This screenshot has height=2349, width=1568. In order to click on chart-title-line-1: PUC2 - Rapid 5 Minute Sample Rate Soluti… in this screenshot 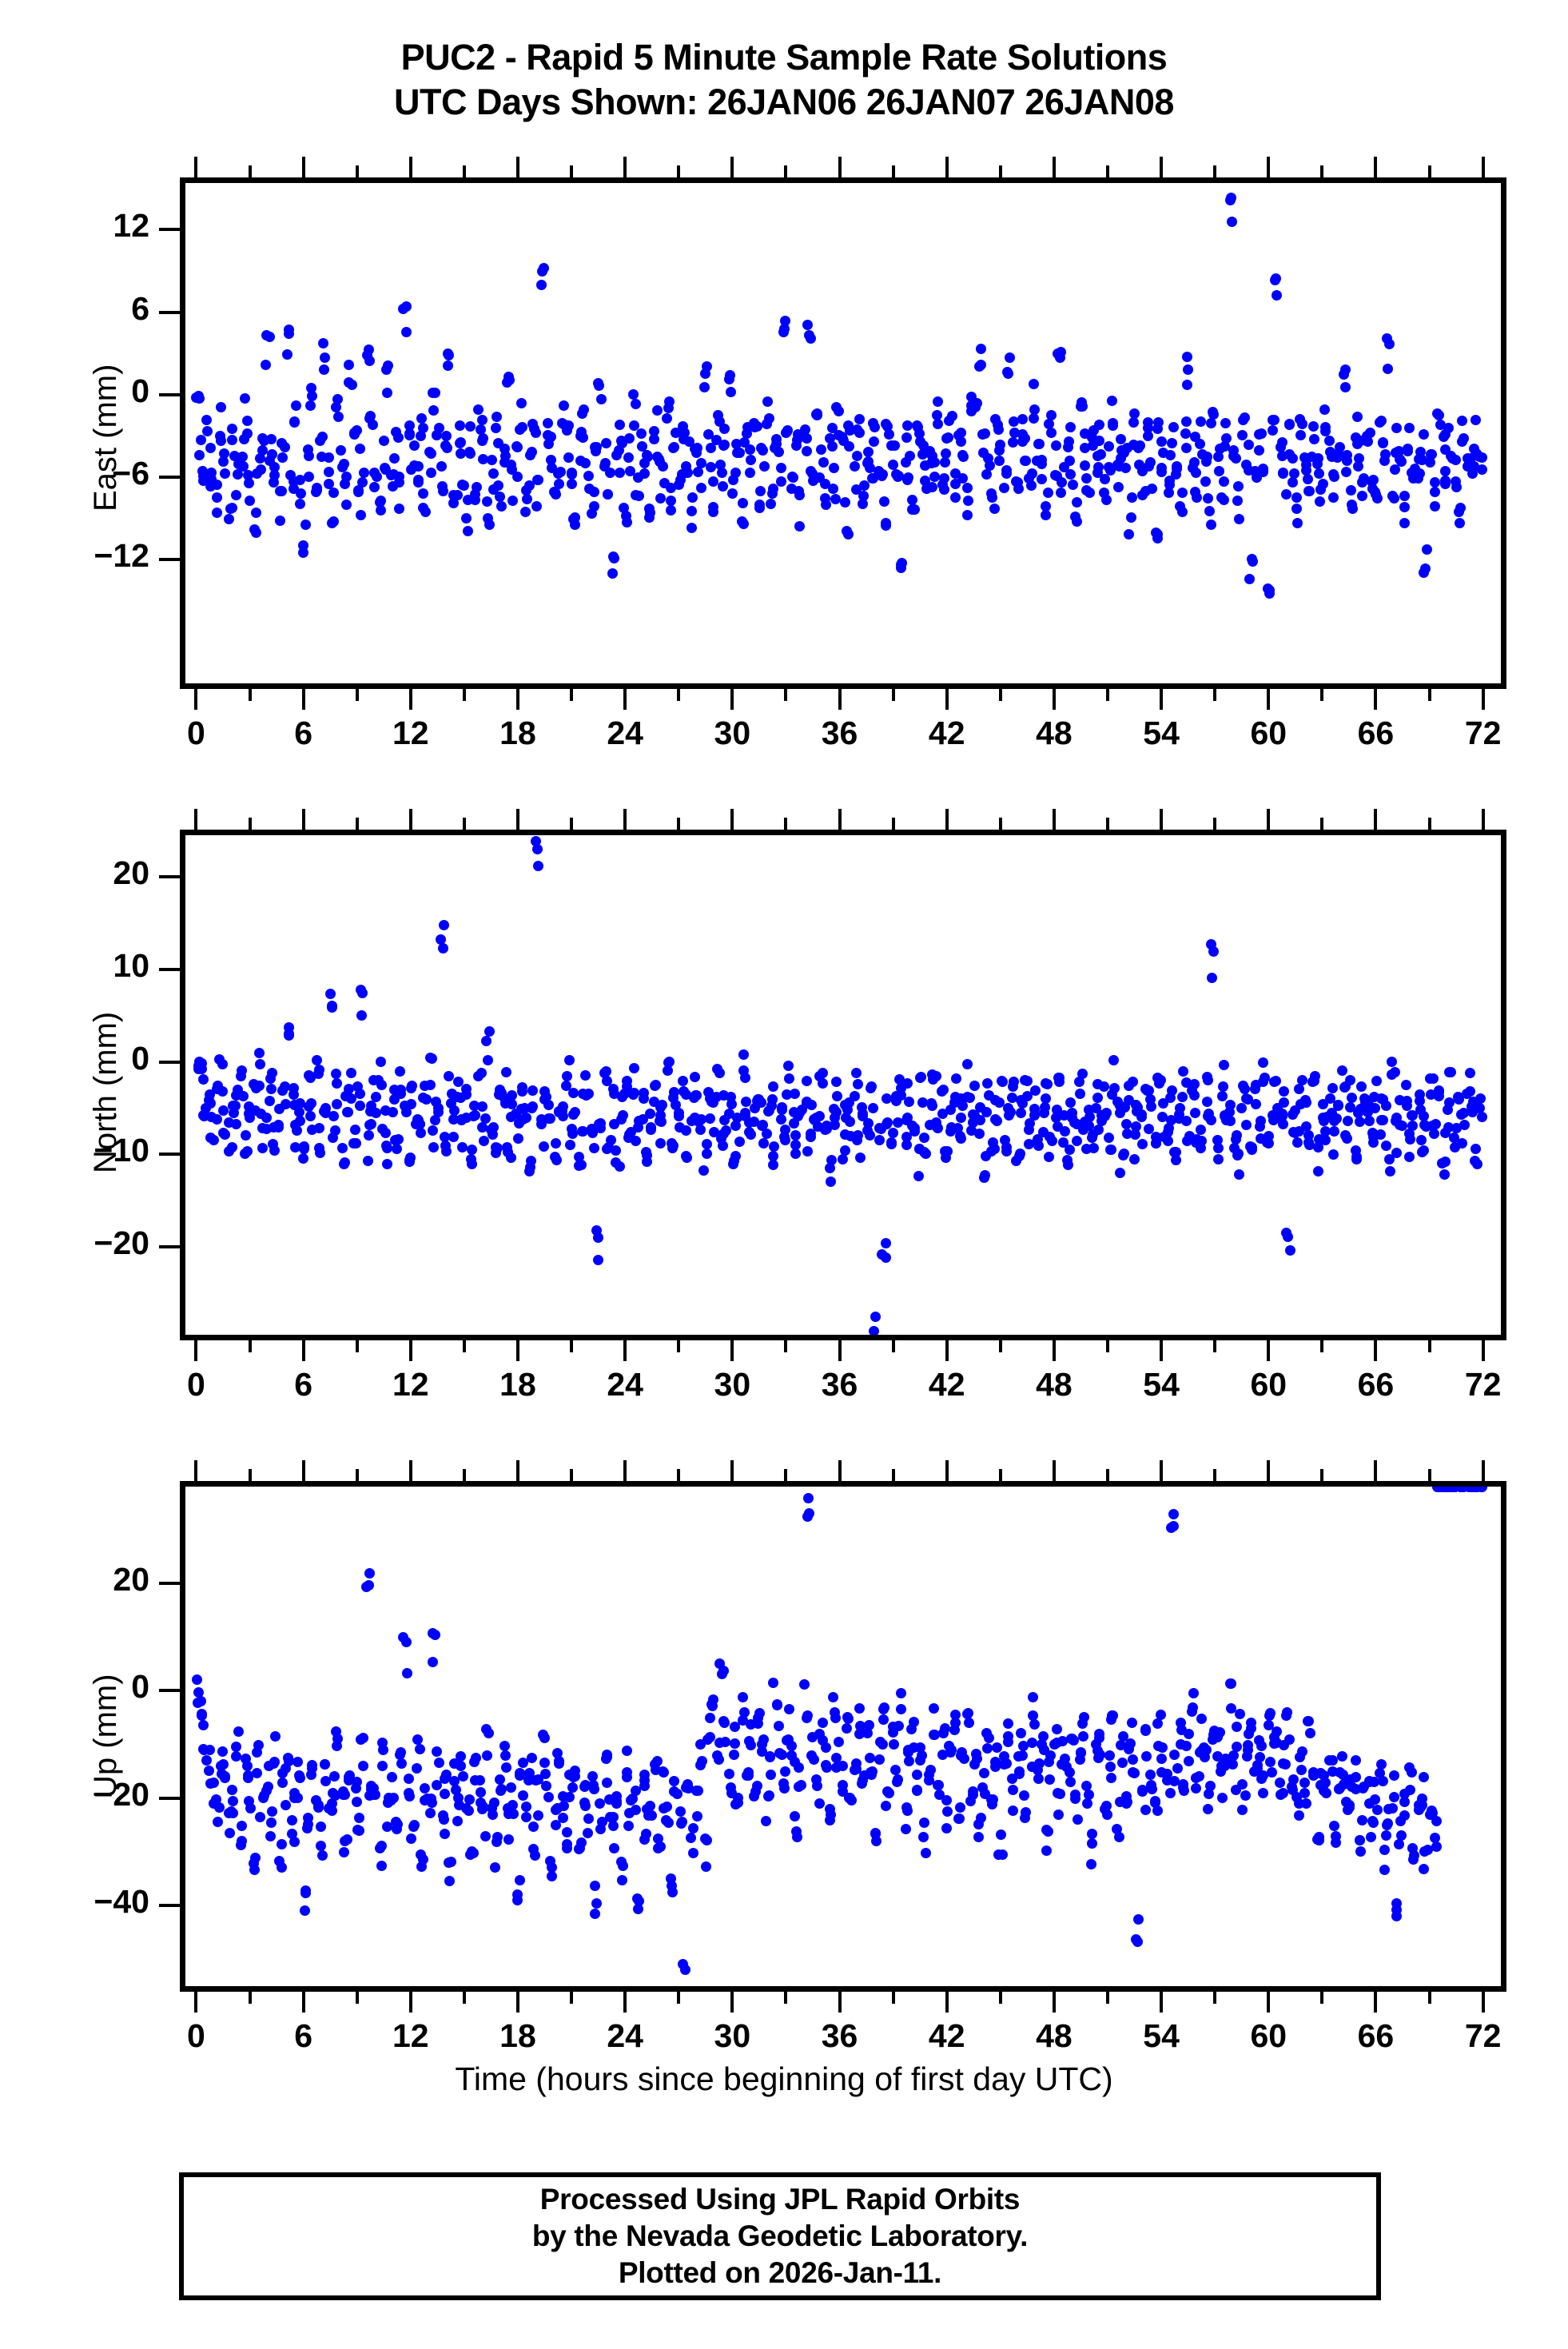, I will do `click(784, 58)`.